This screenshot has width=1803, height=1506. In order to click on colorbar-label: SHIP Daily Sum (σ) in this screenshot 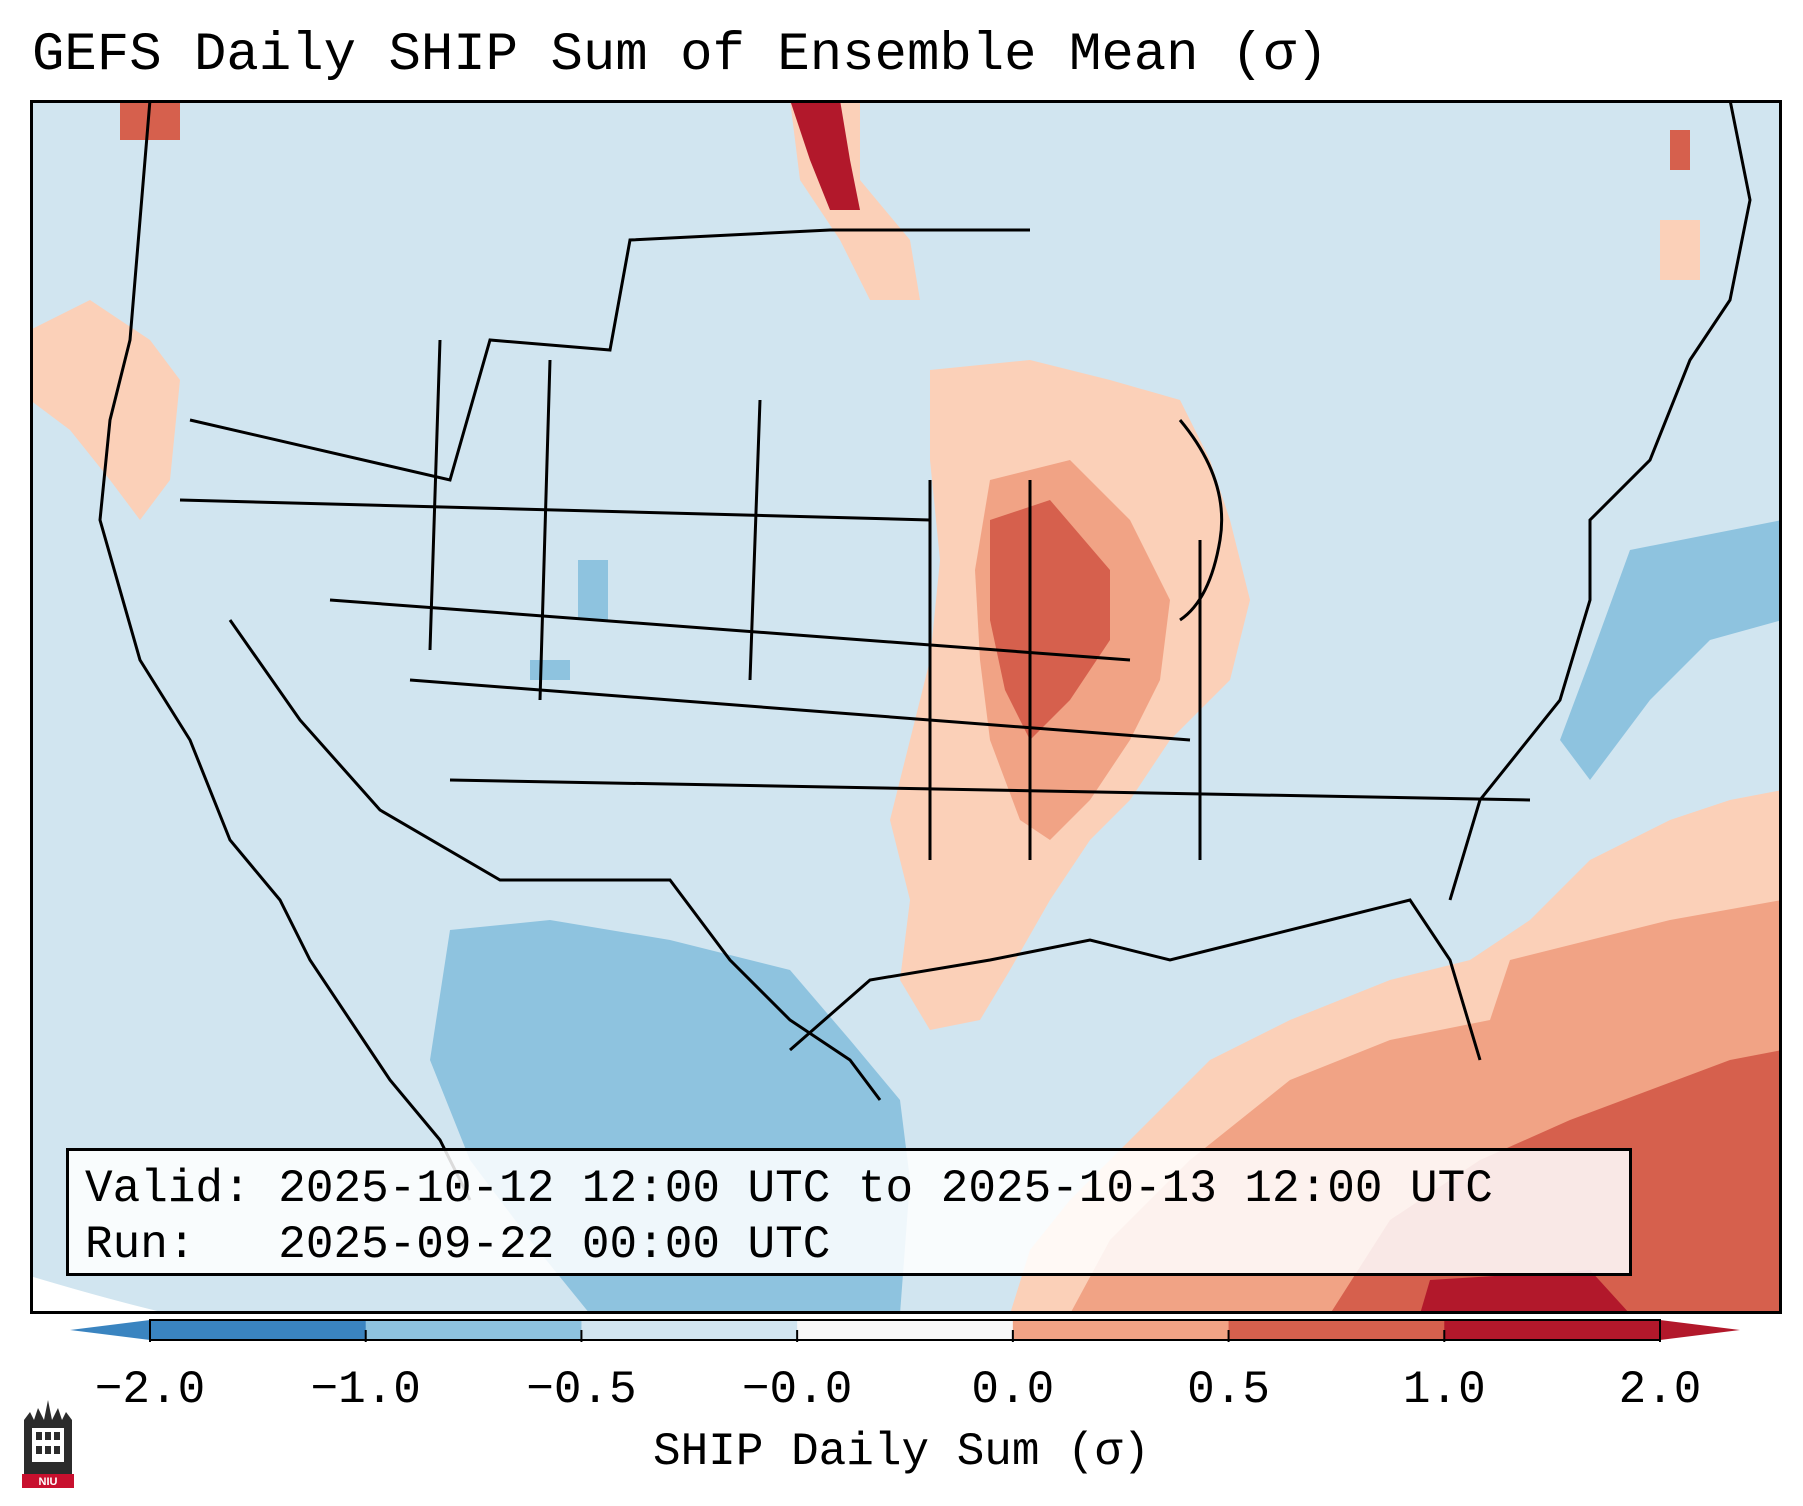, I will do `click(901, 1452)`.